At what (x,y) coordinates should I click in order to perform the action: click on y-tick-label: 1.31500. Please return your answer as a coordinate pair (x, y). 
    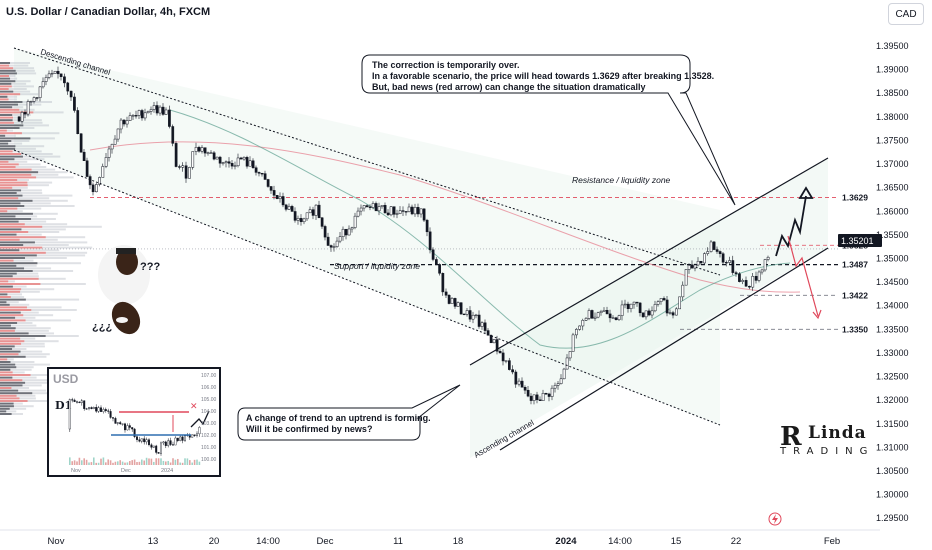
    Looking at the image, I should click on (892, 424).